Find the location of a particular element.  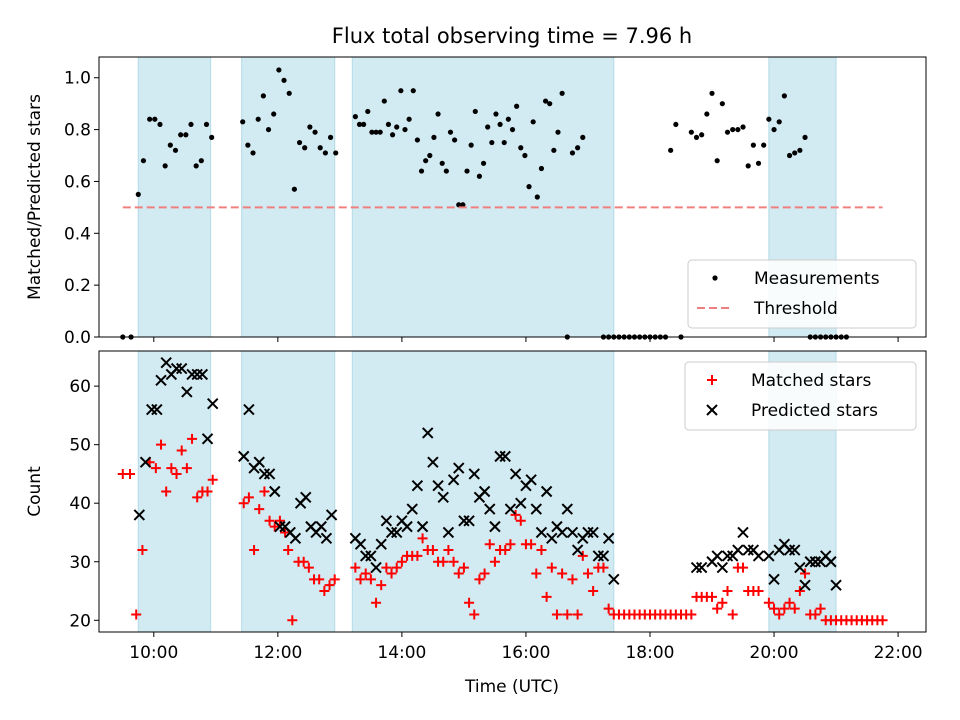

legend-box is located at coordinates (802, 294).